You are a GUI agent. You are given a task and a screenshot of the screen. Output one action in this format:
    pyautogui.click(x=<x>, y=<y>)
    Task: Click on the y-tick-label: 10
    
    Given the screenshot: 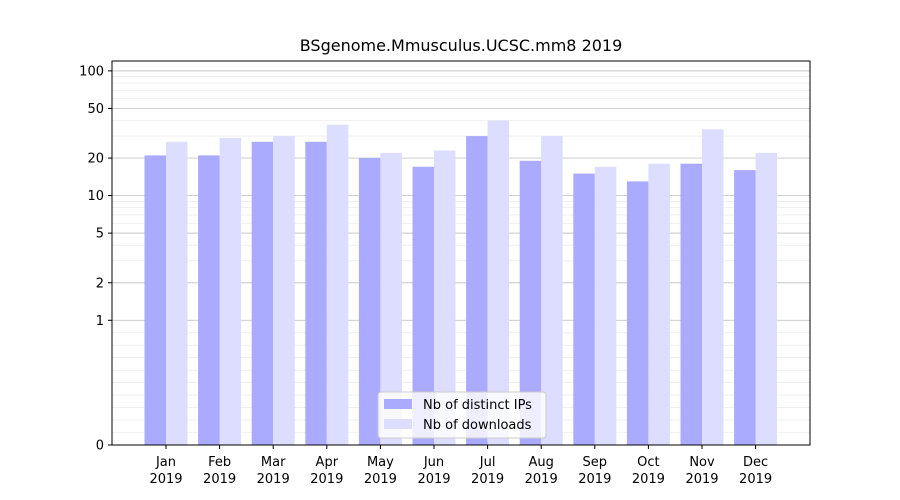 What is the action you would take?
    pyautogui.click(x=95, y=196)
    